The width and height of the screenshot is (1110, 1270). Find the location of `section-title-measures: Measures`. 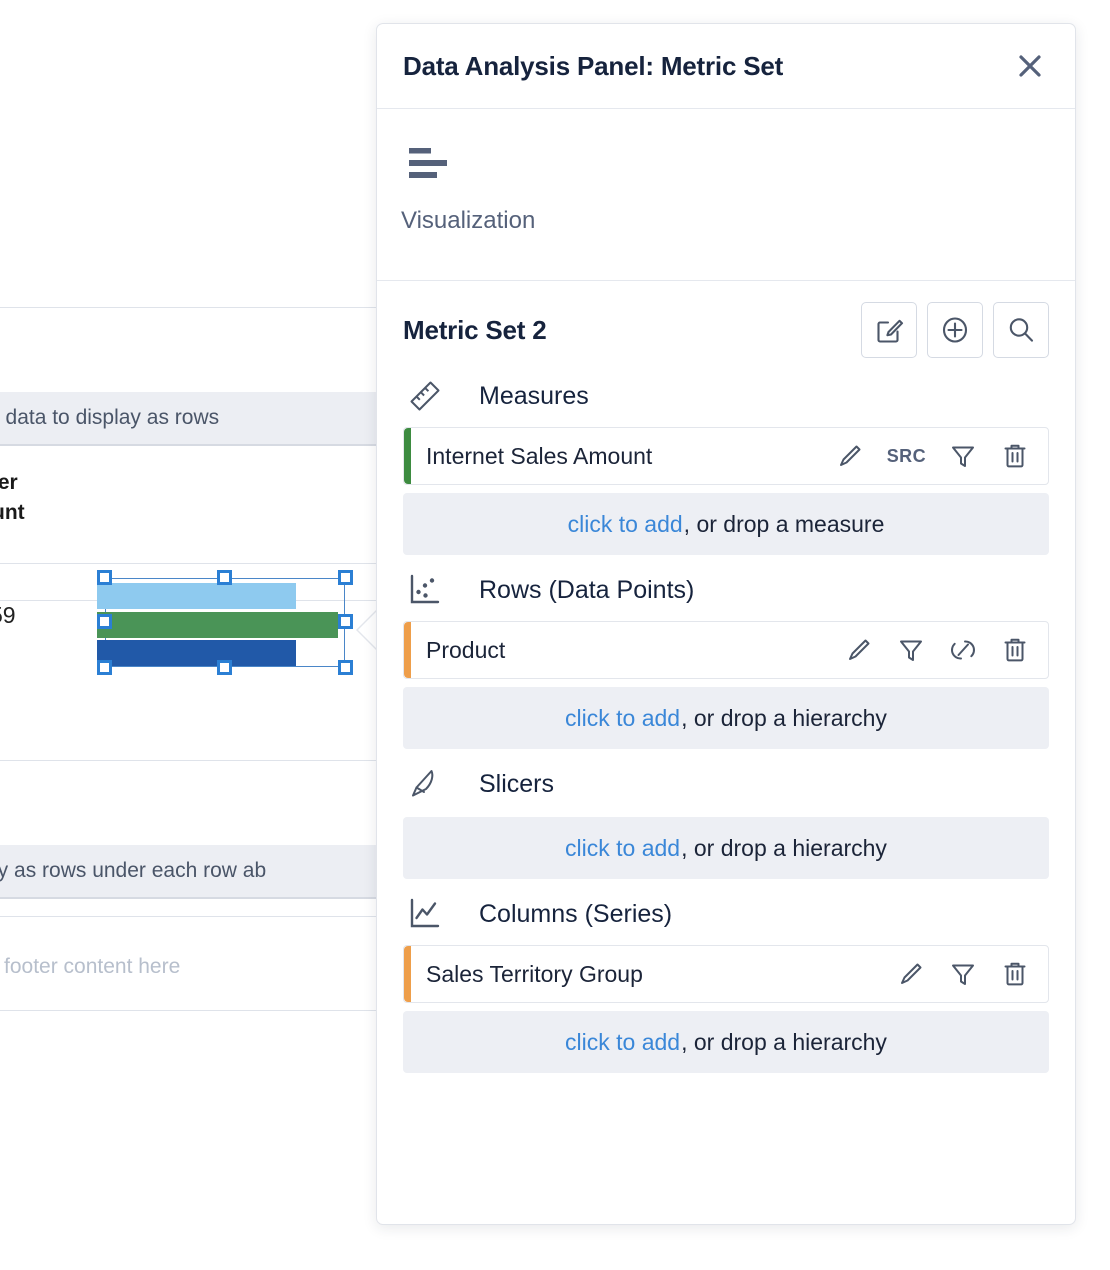

section-title-measures: Measures is located at coordinates (534, 395).